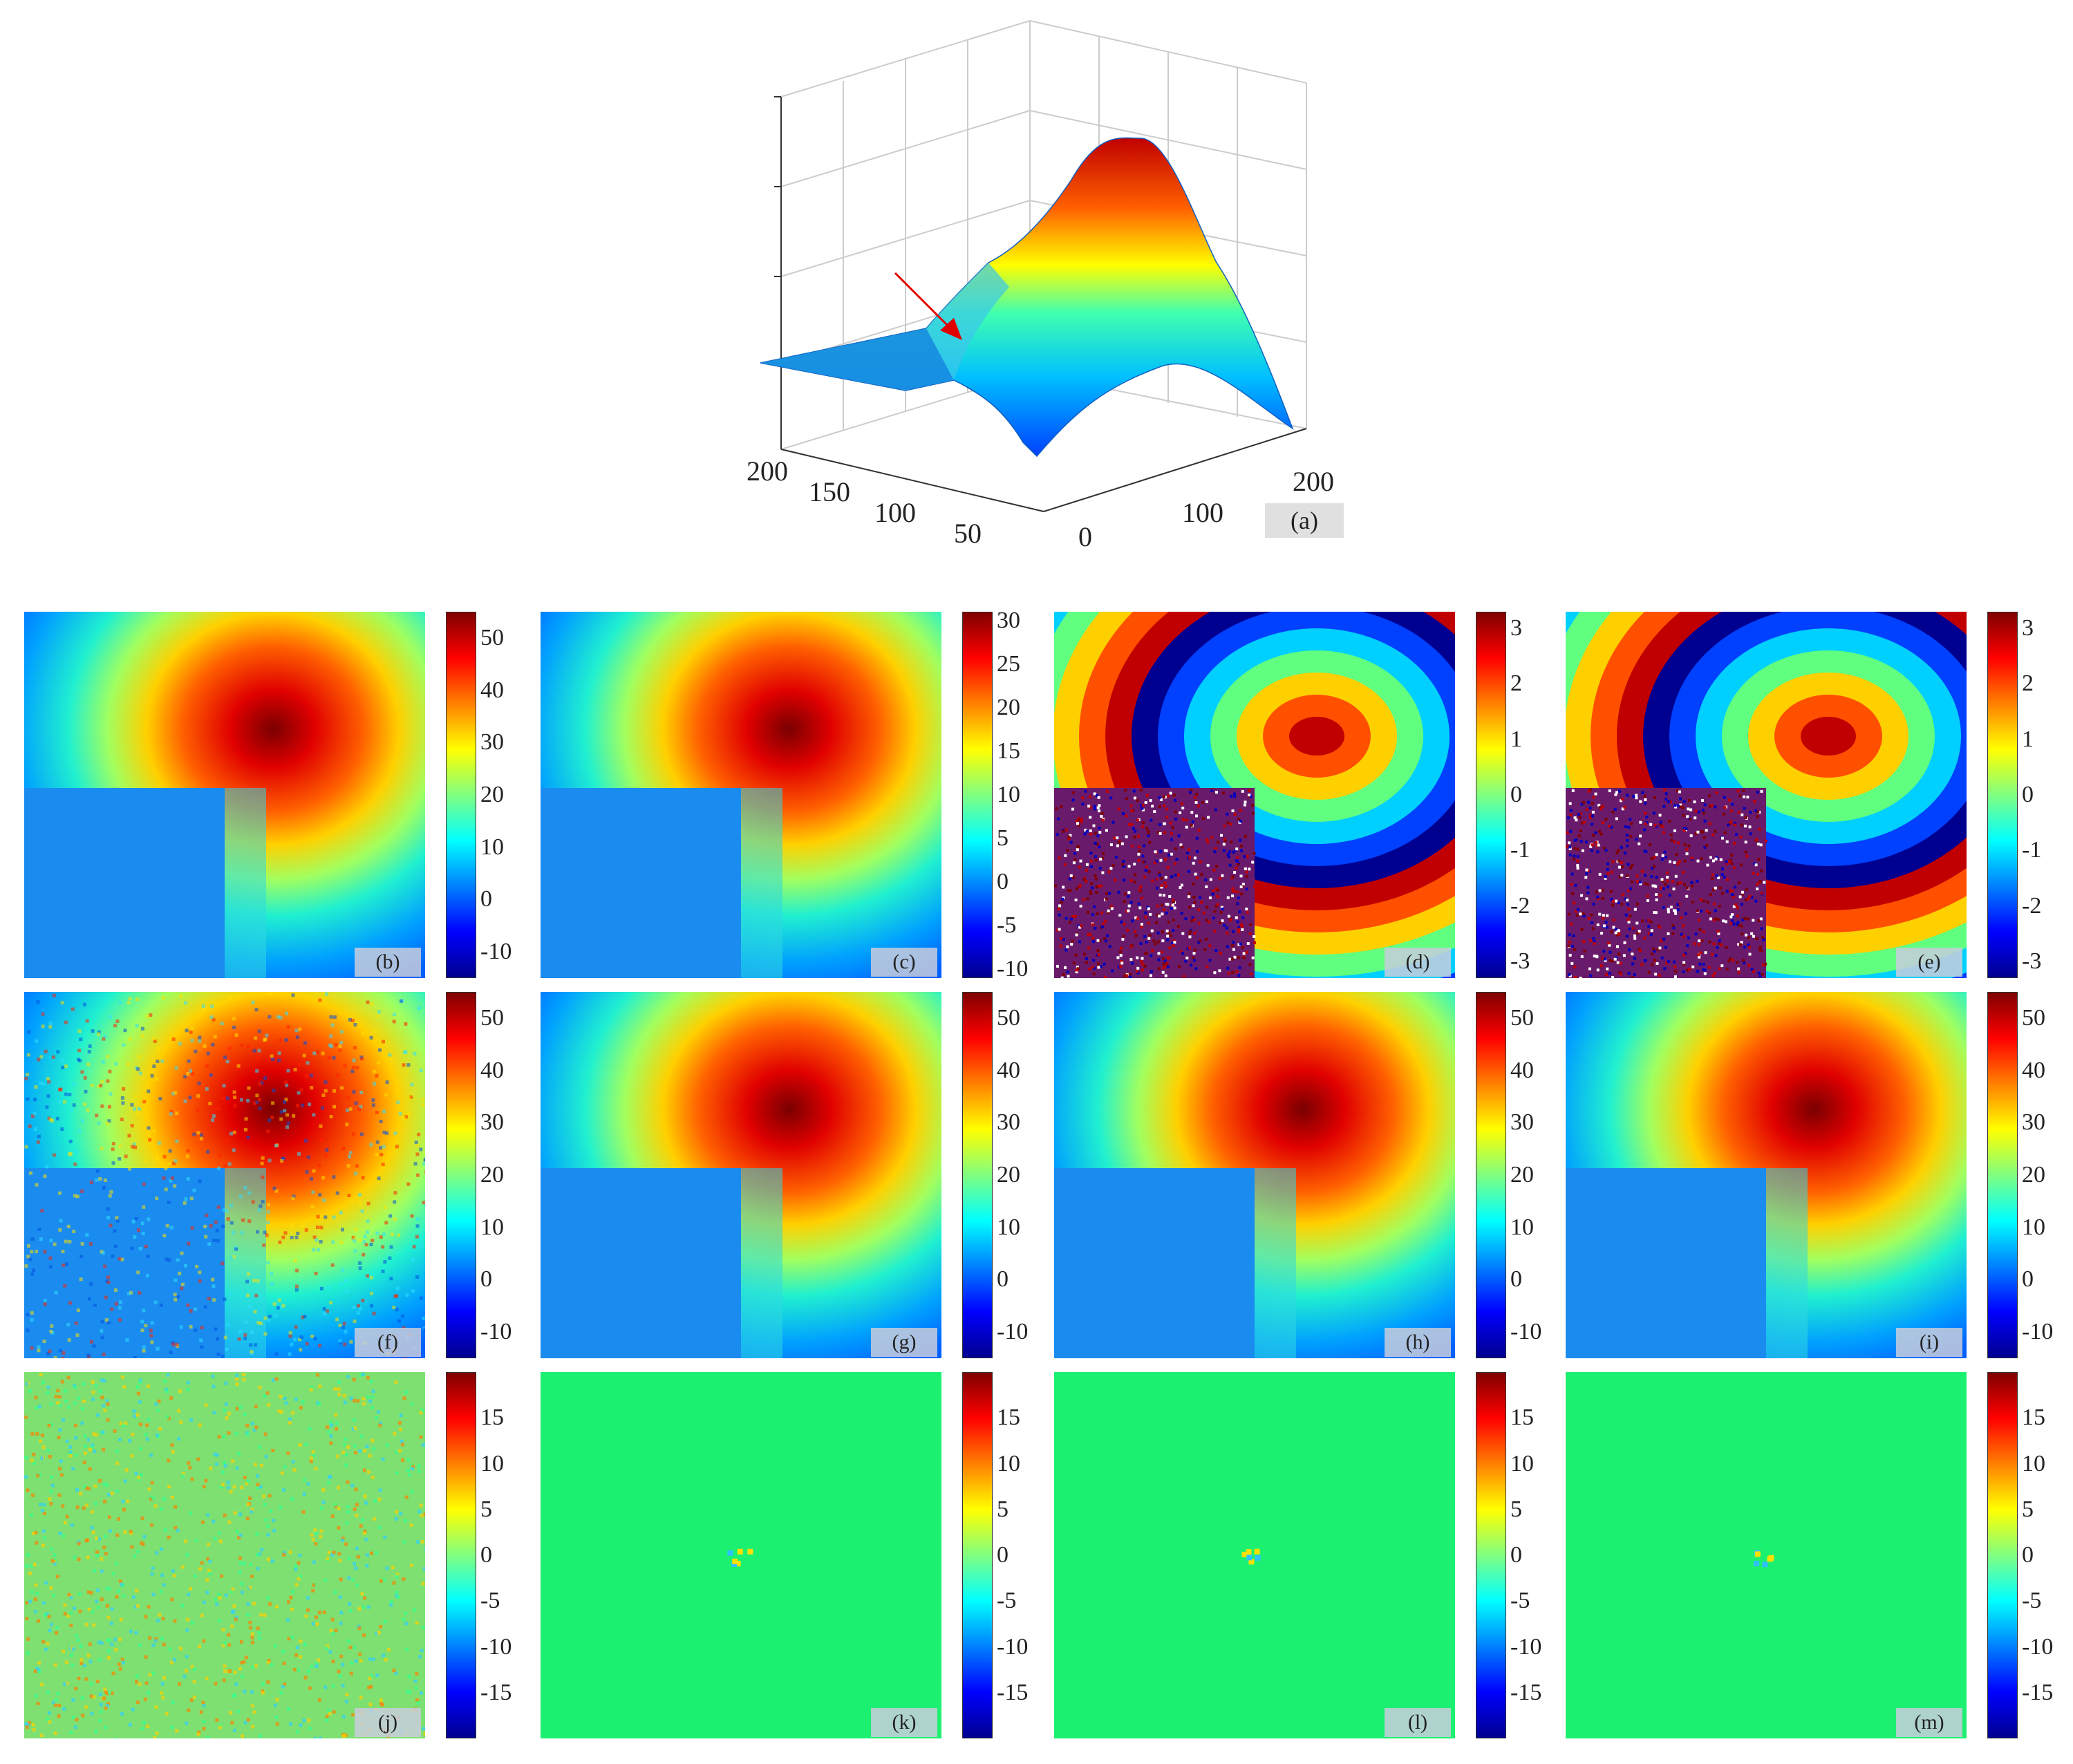 The width and height of the screenshot is (2073, 1764). What do you see at coordinates (388, 1722) in the screenshot?
I see `panel-label: (j)` at bounding box center [388, 1722].